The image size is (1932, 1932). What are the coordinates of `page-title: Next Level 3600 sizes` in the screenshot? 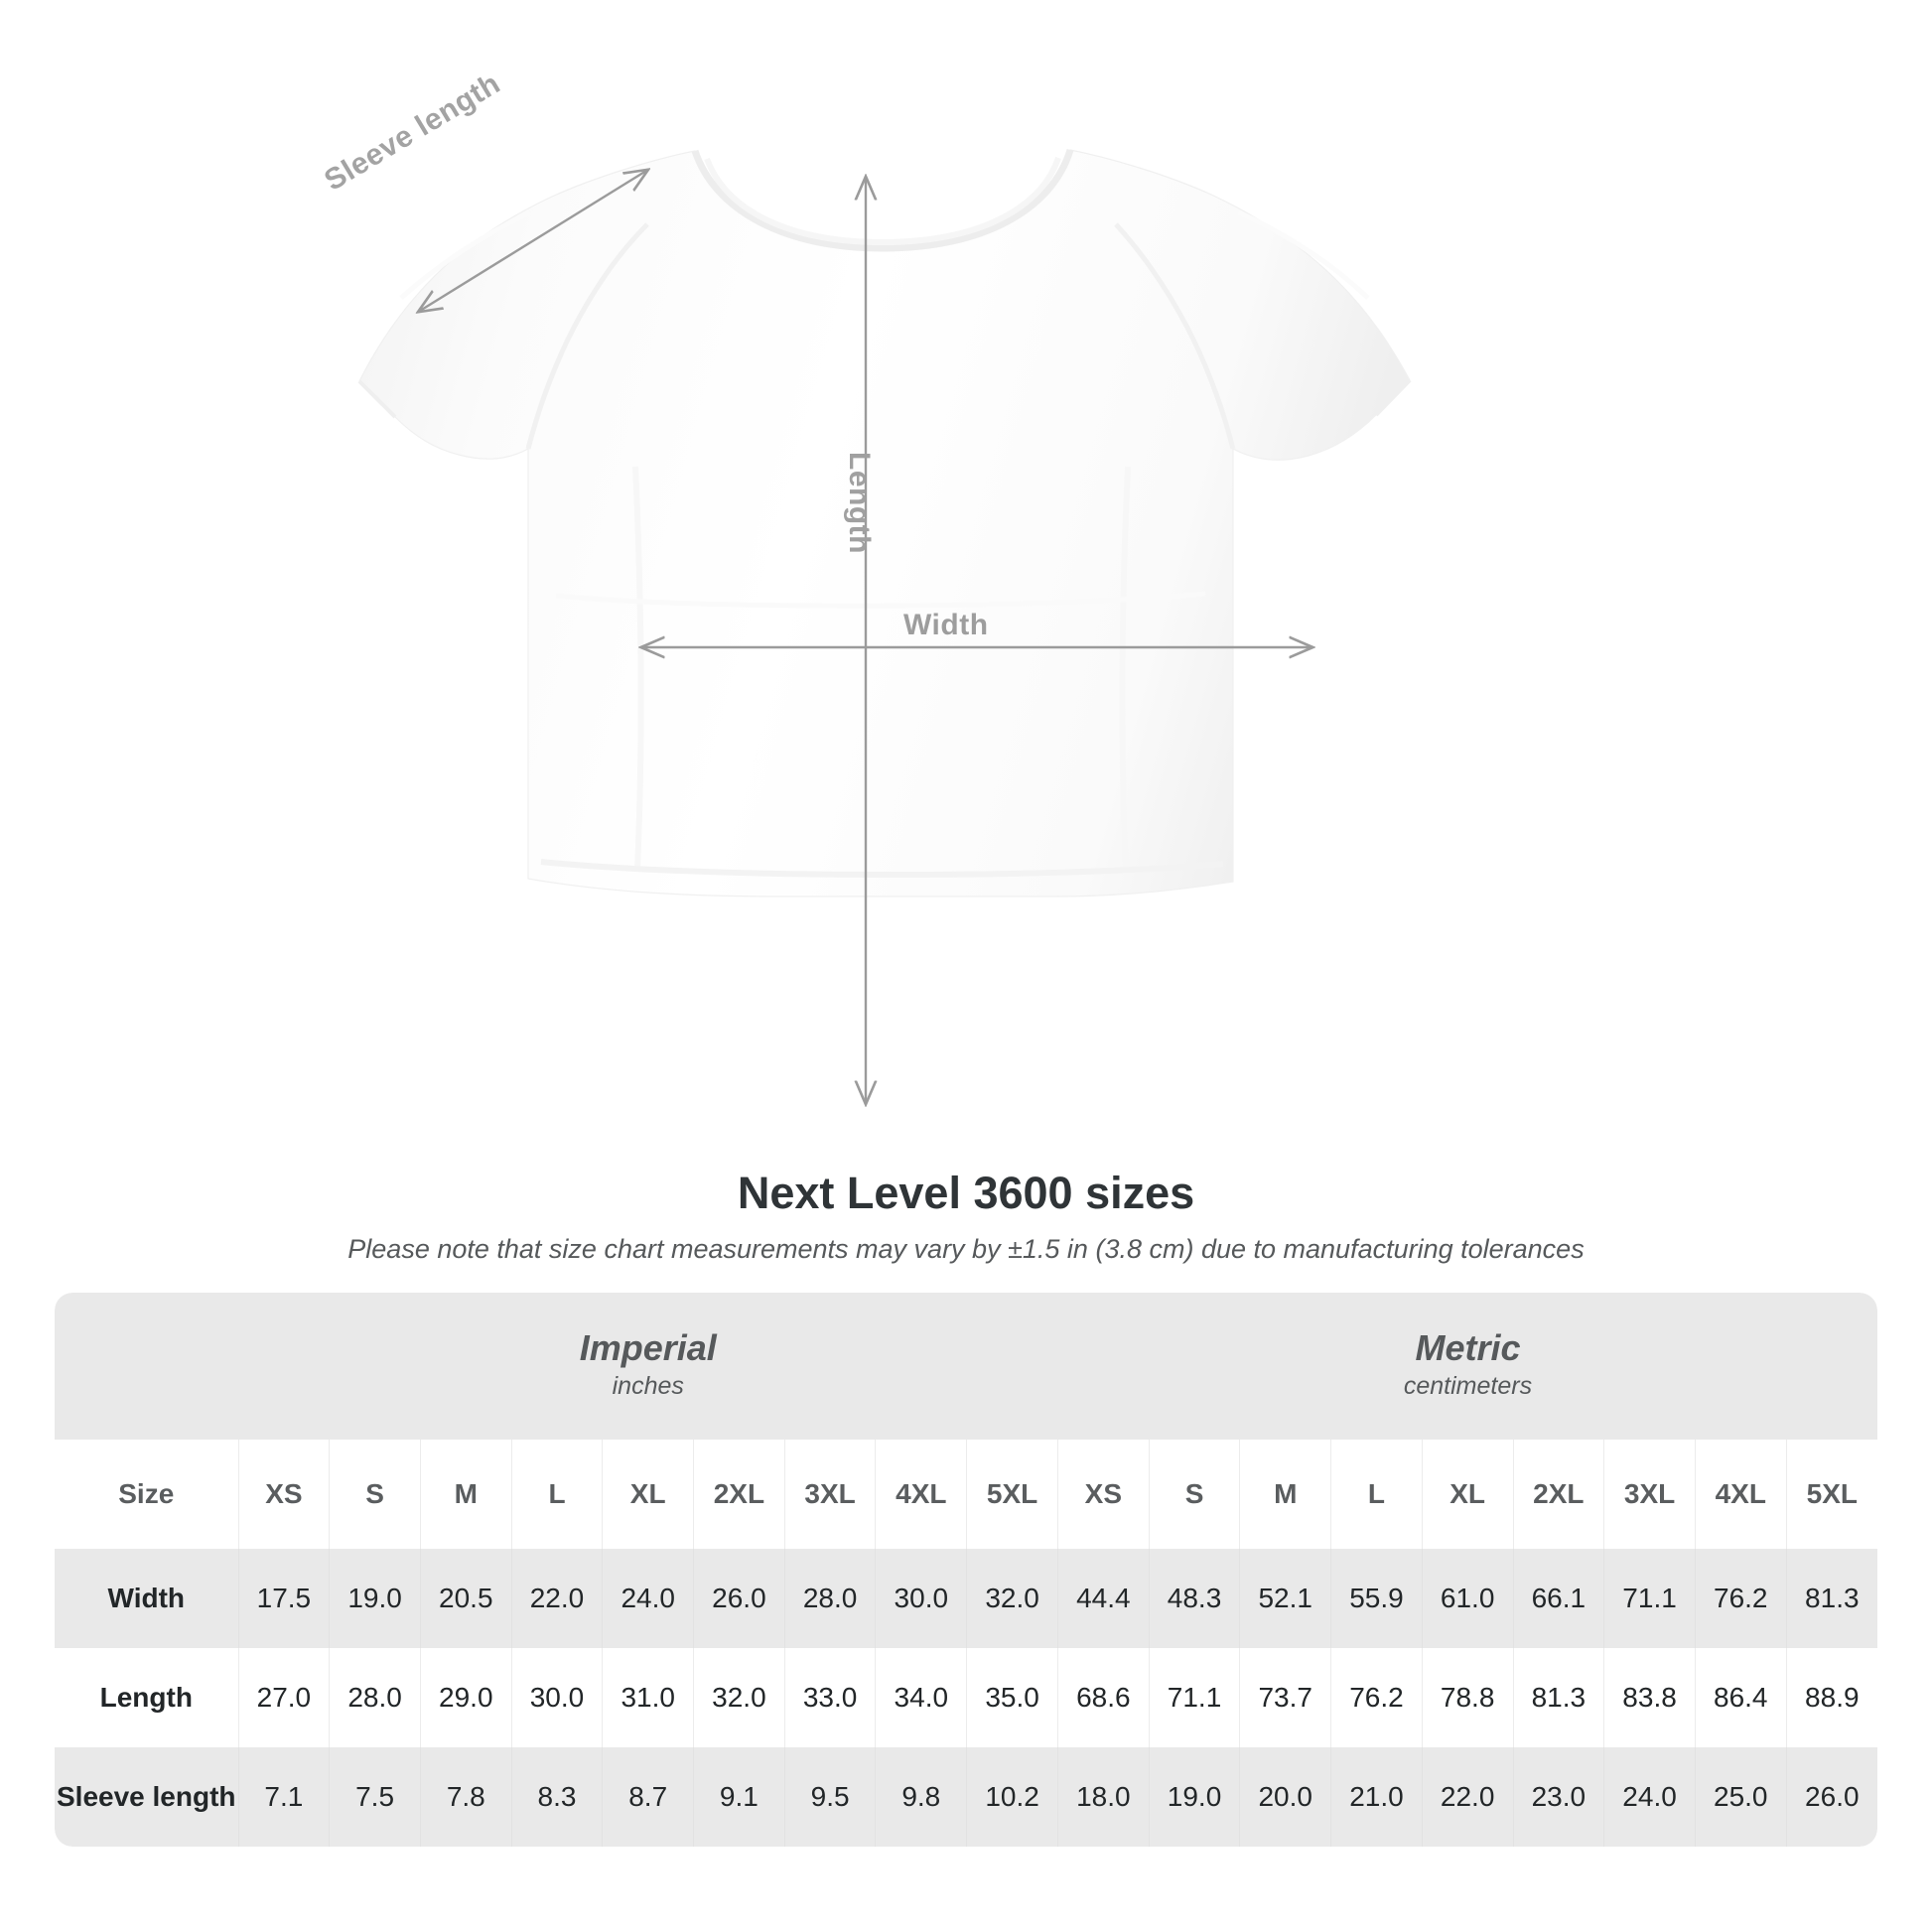 It's located at (966, 1193).